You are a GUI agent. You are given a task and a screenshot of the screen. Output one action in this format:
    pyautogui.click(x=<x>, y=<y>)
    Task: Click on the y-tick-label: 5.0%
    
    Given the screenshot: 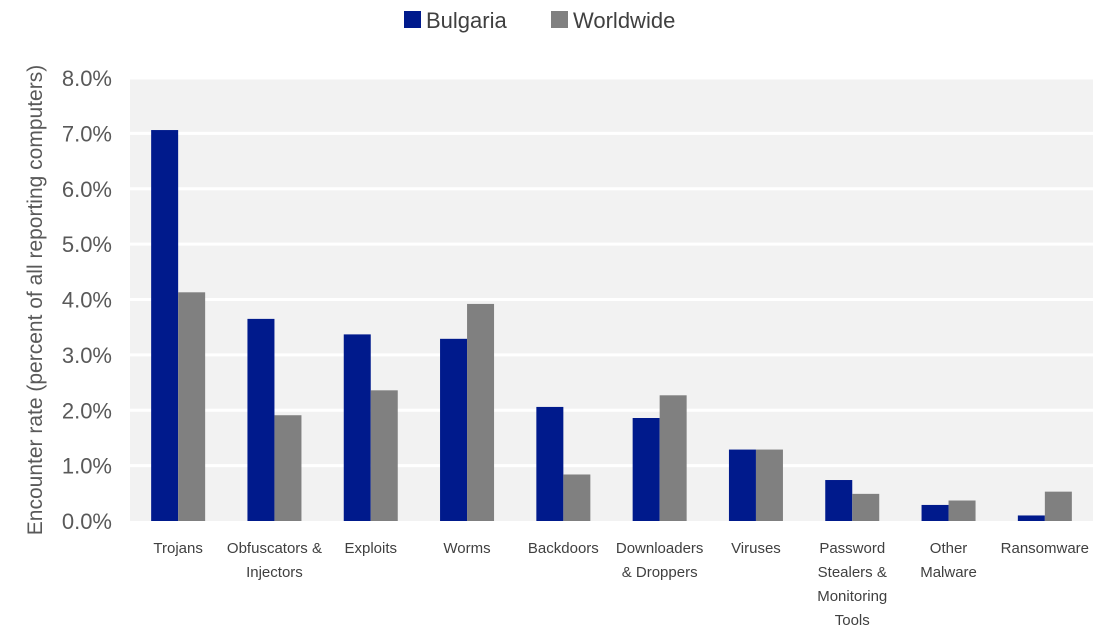 What is the action you would take?
    pyautogui.click(x=87, y=244)
    